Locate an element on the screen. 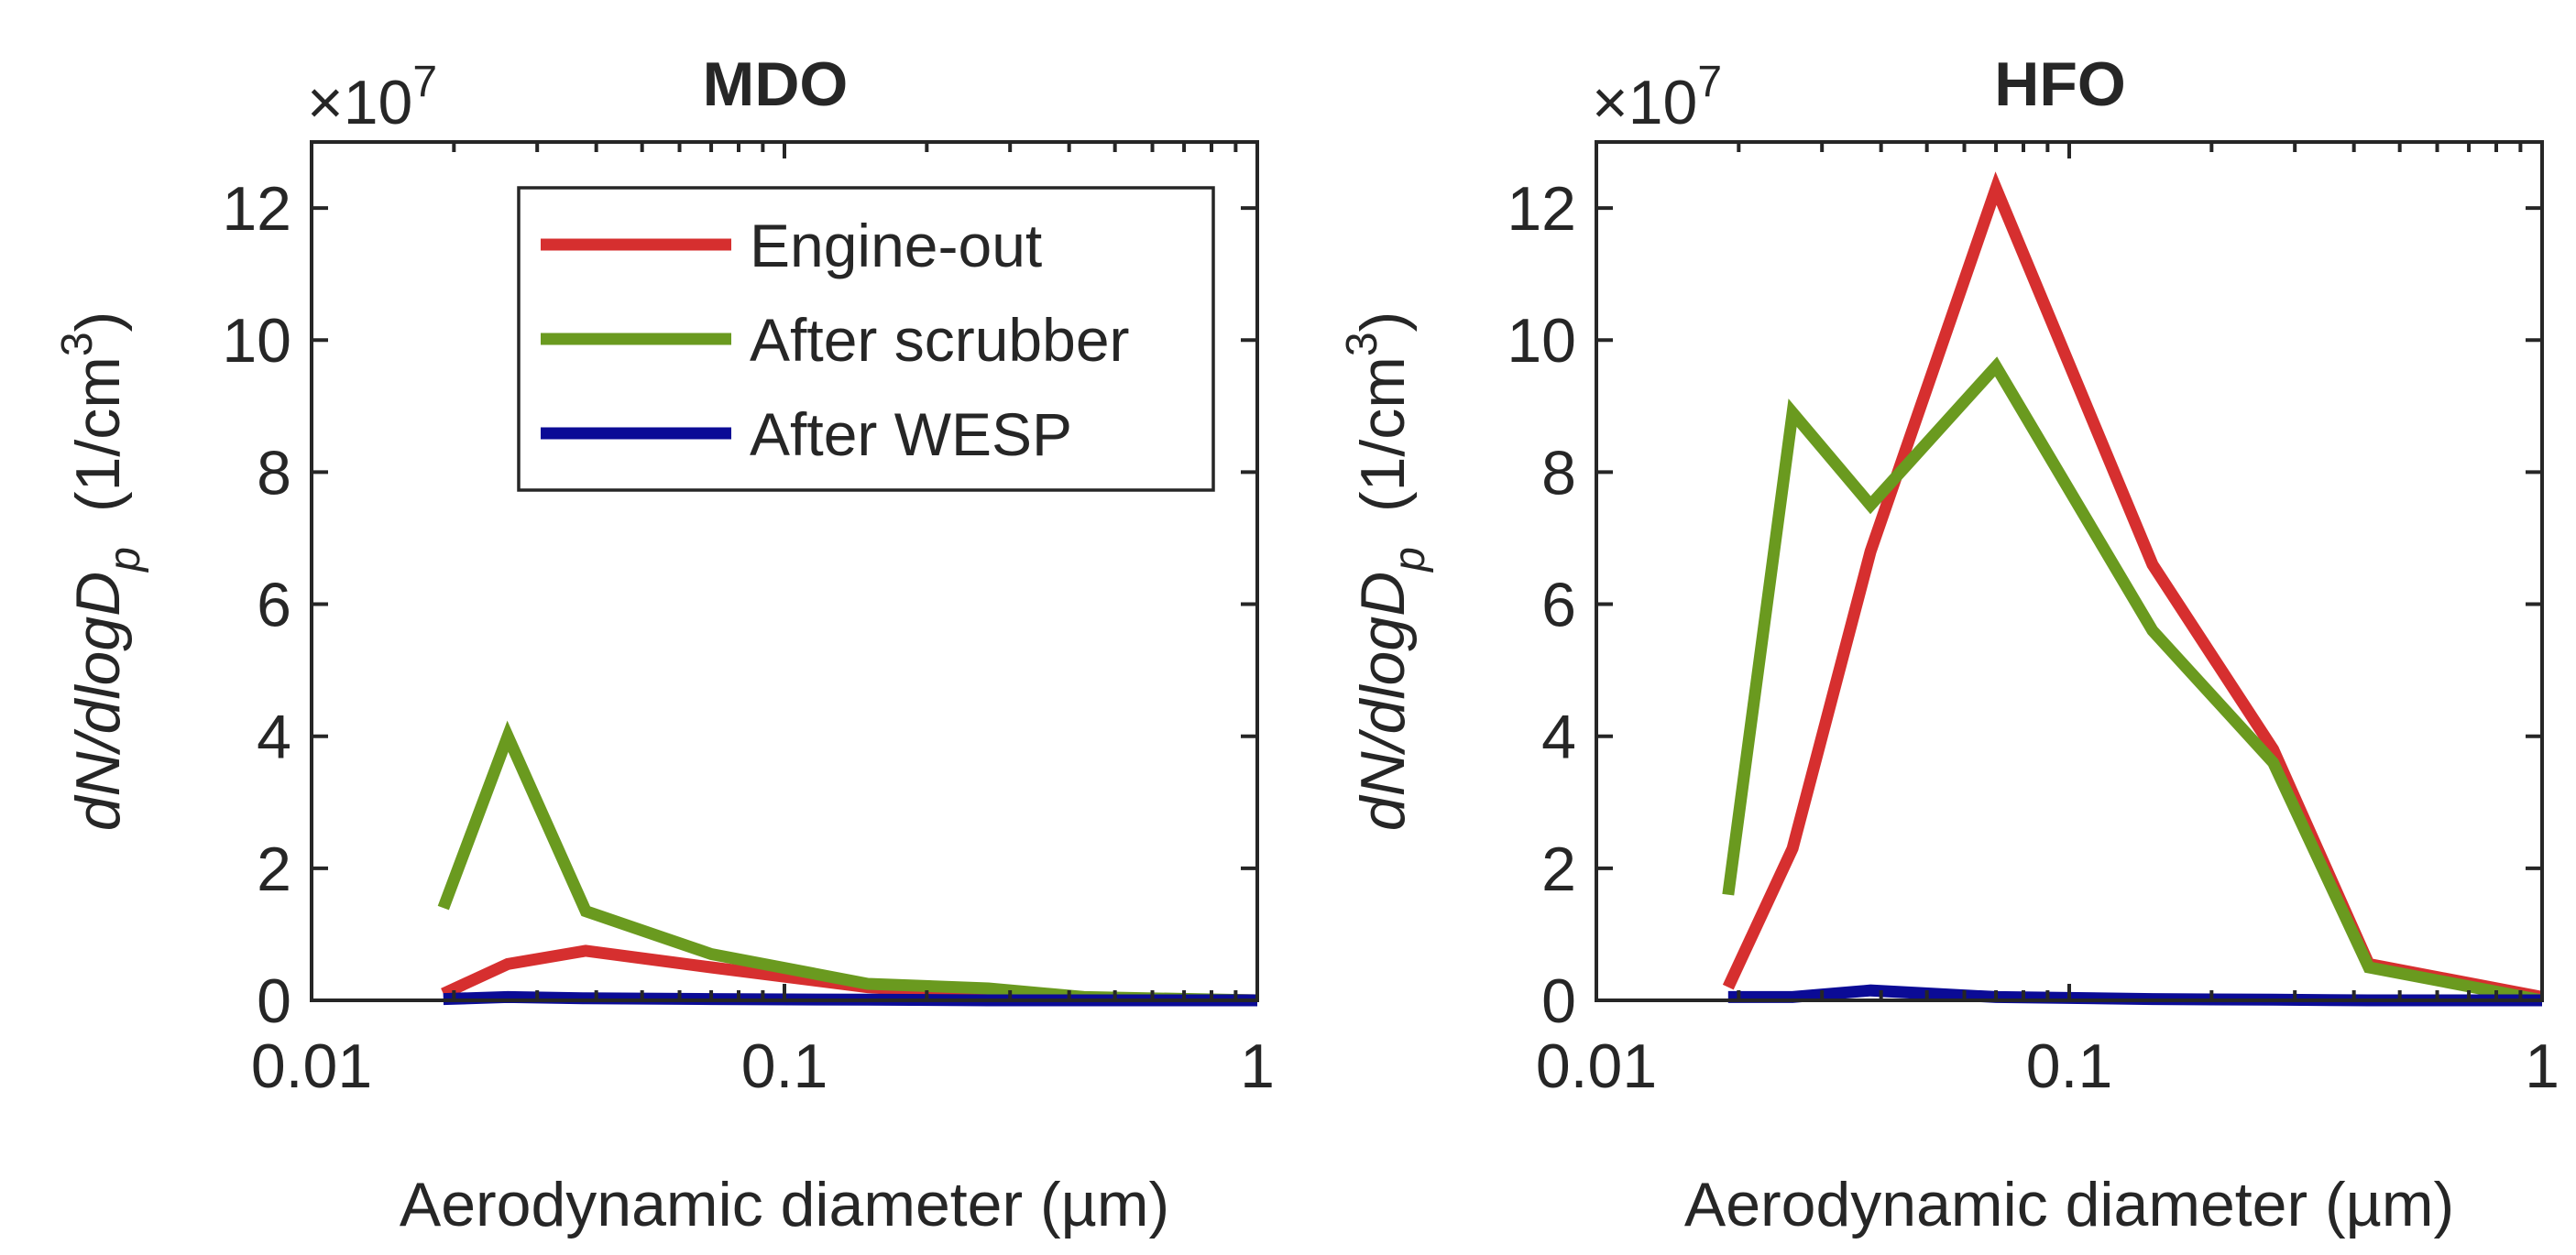  mdo-y-label-unit-prefix: (1/cm is located at coordinates (98, 434).